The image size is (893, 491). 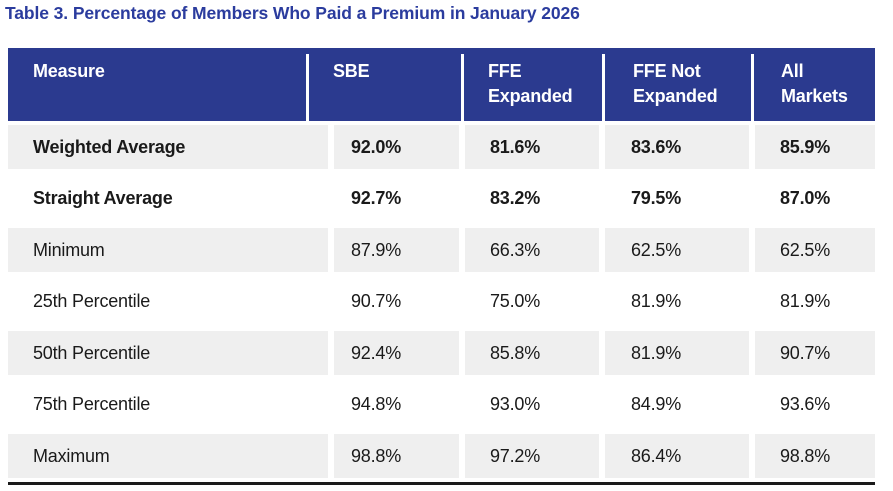 What do you see at coordinates (656, 404) in the screenshot?
I see `value-cell: 84.9%` at bounding box center [656, 404].